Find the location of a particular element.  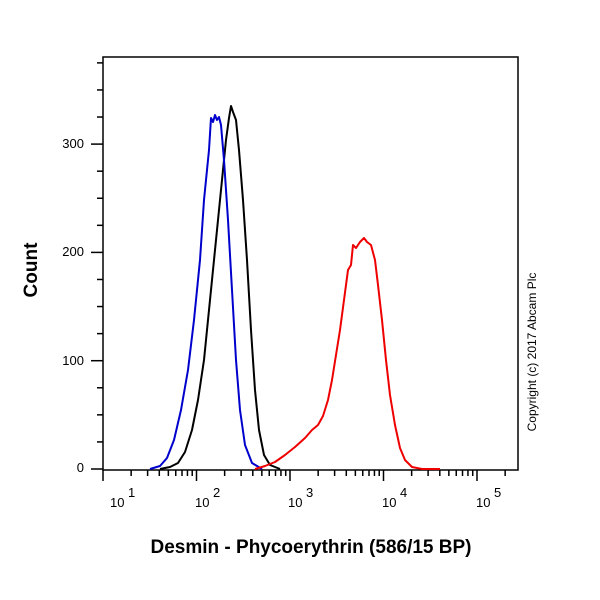

series-desmin-pe is located at coordinates (347, 353).